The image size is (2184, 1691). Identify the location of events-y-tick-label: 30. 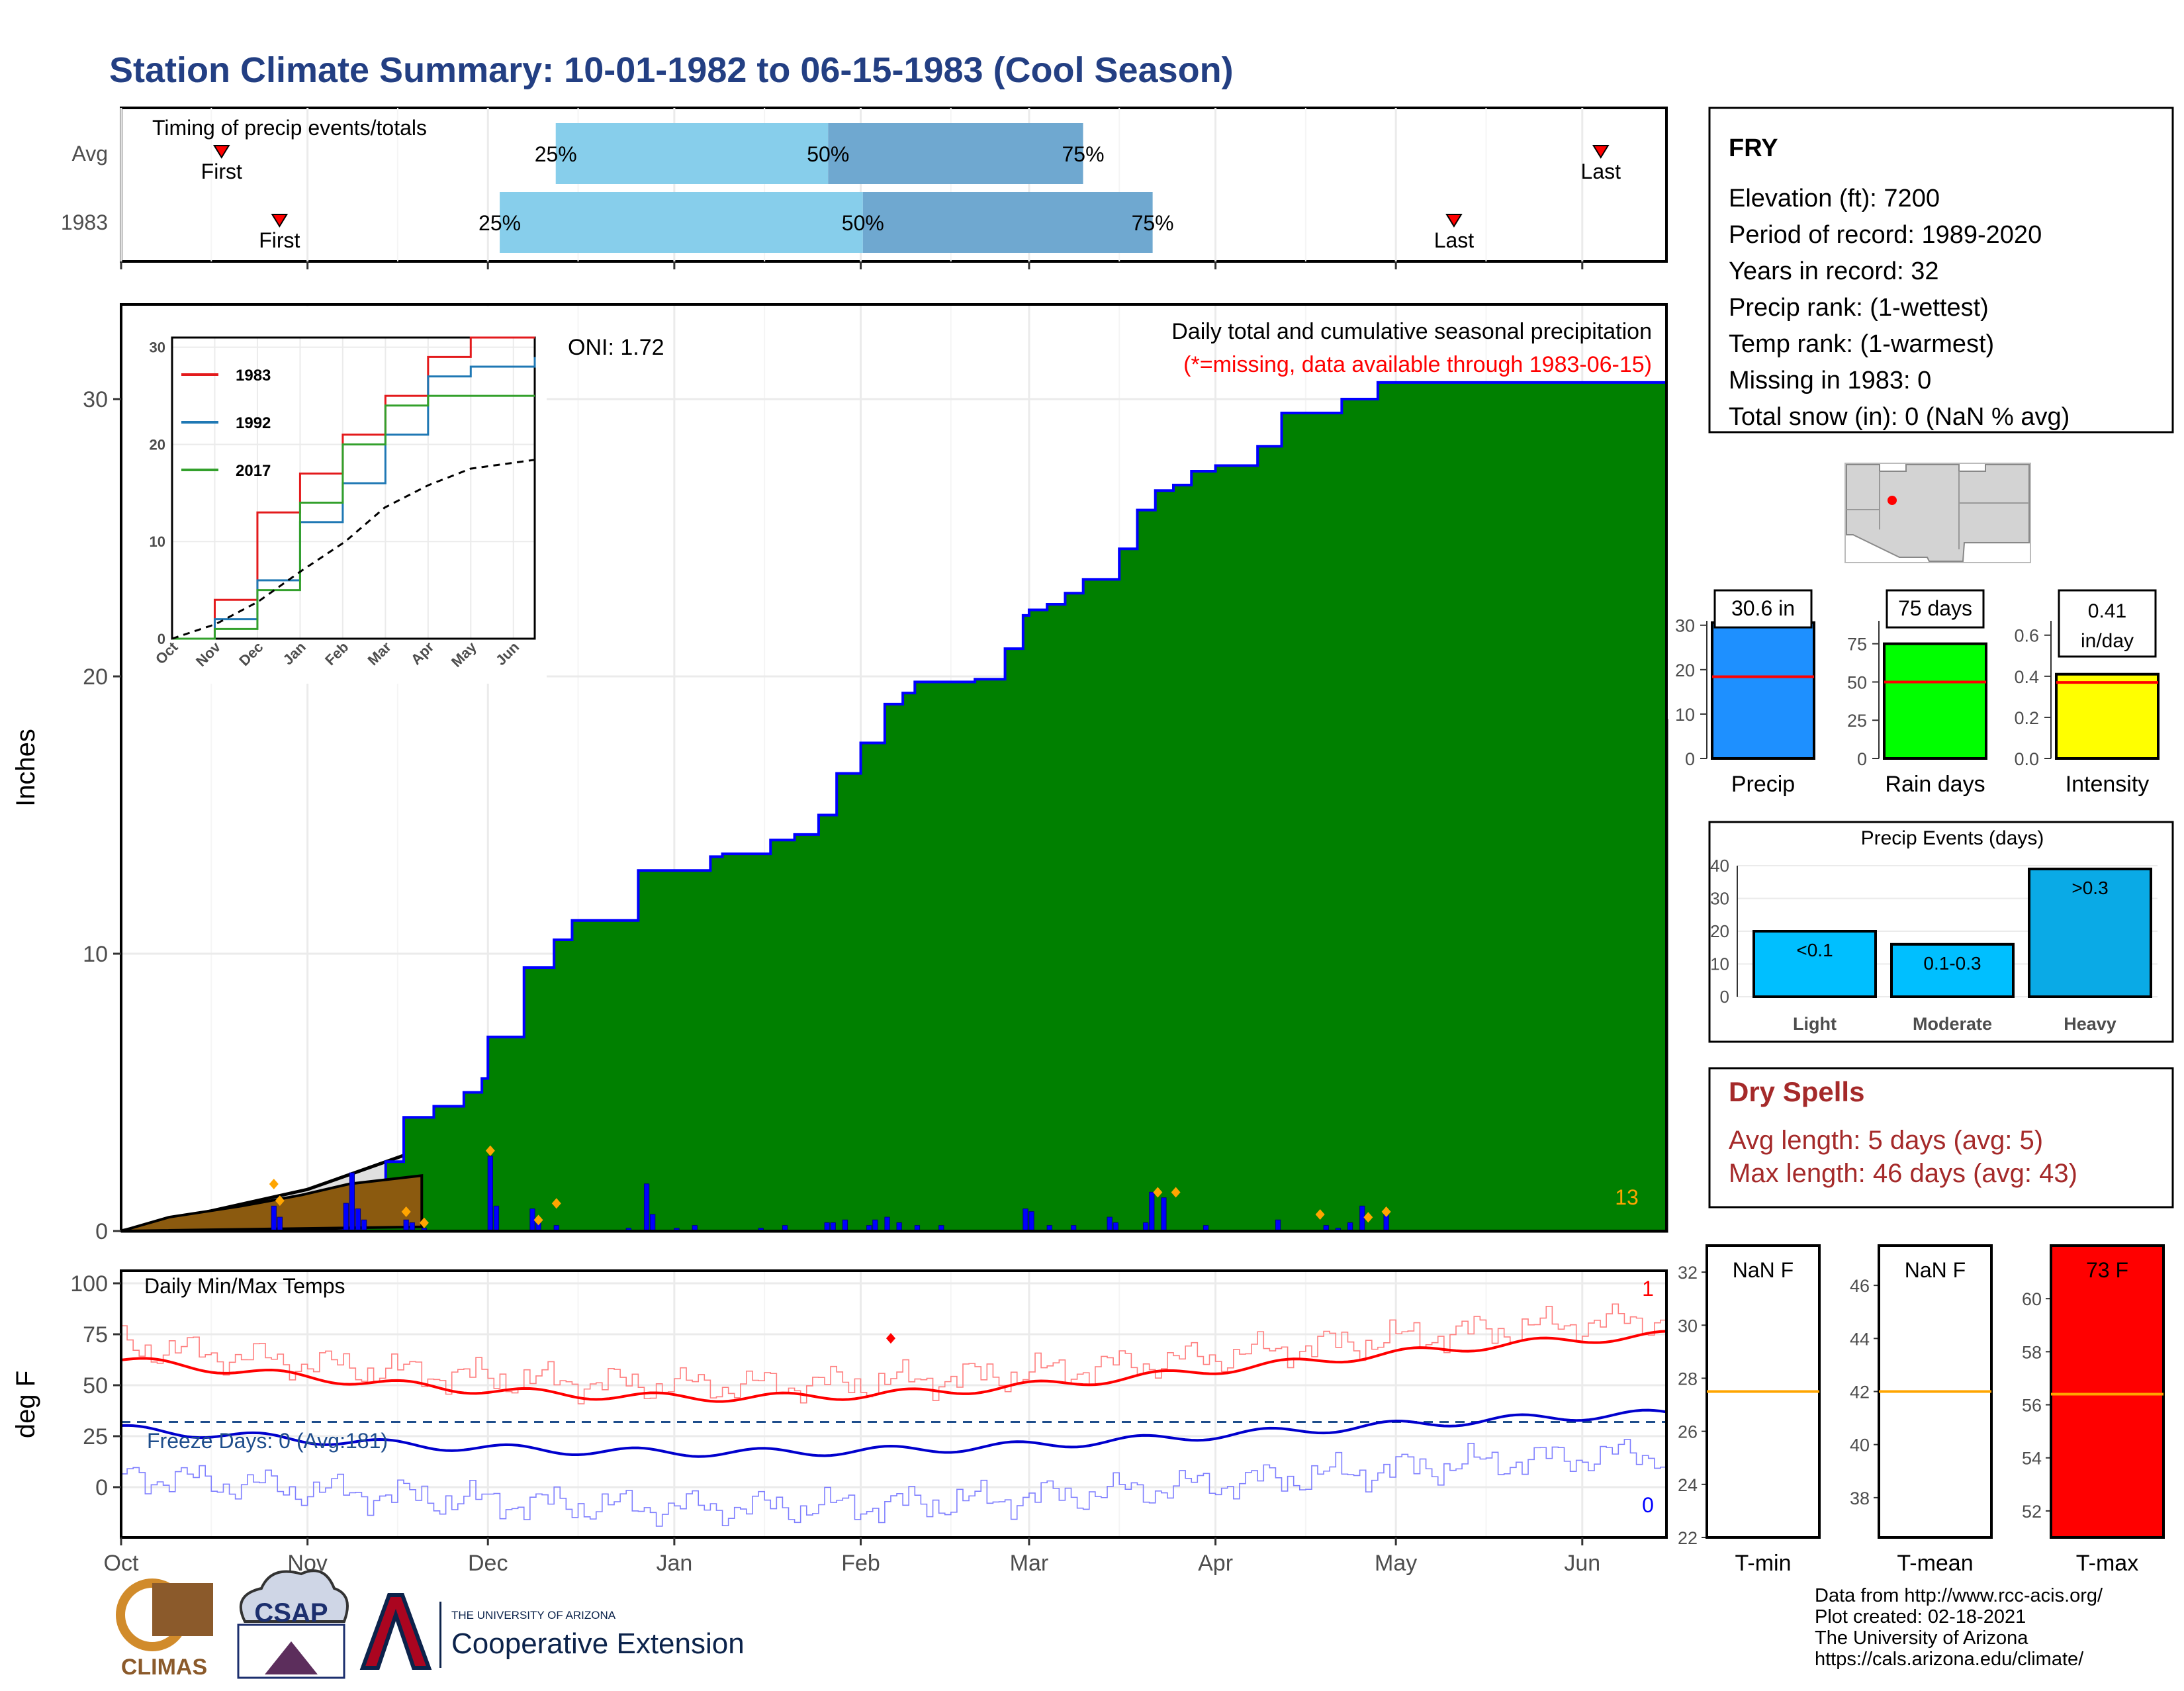
(1720, 899).